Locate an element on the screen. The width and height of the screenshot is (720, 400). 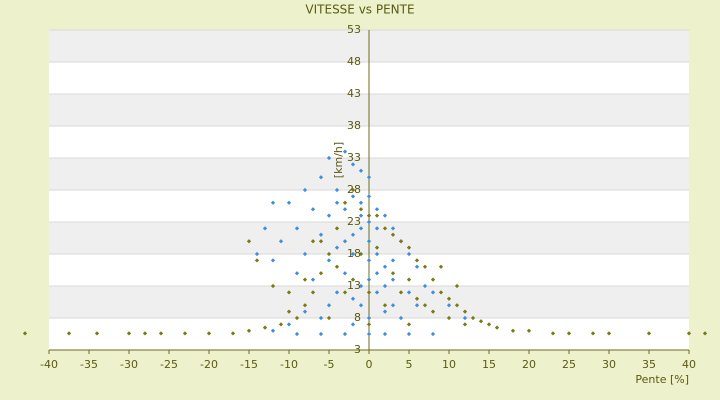
x-tick-label: -40 is located at coordinates (49, 364).